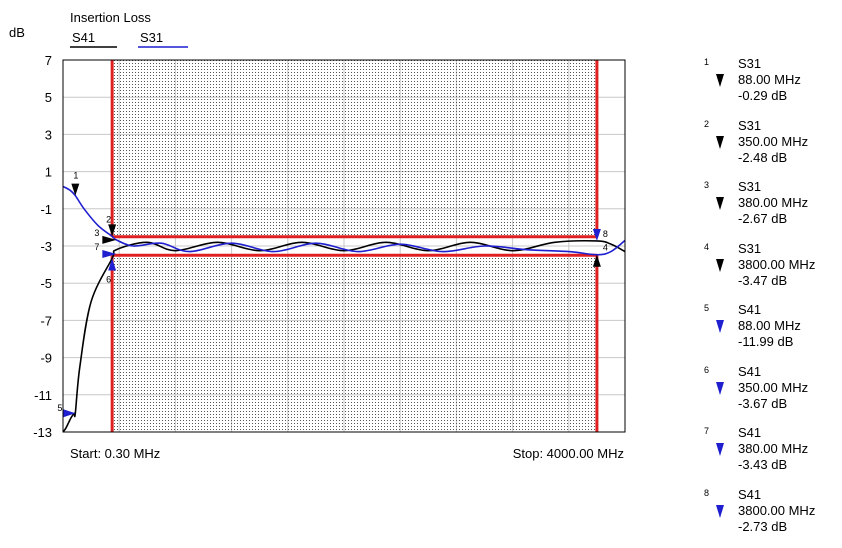 The width and height of the screenshot is (842, 548). I want to click on marker-1-id: 1, so click(75, 176).